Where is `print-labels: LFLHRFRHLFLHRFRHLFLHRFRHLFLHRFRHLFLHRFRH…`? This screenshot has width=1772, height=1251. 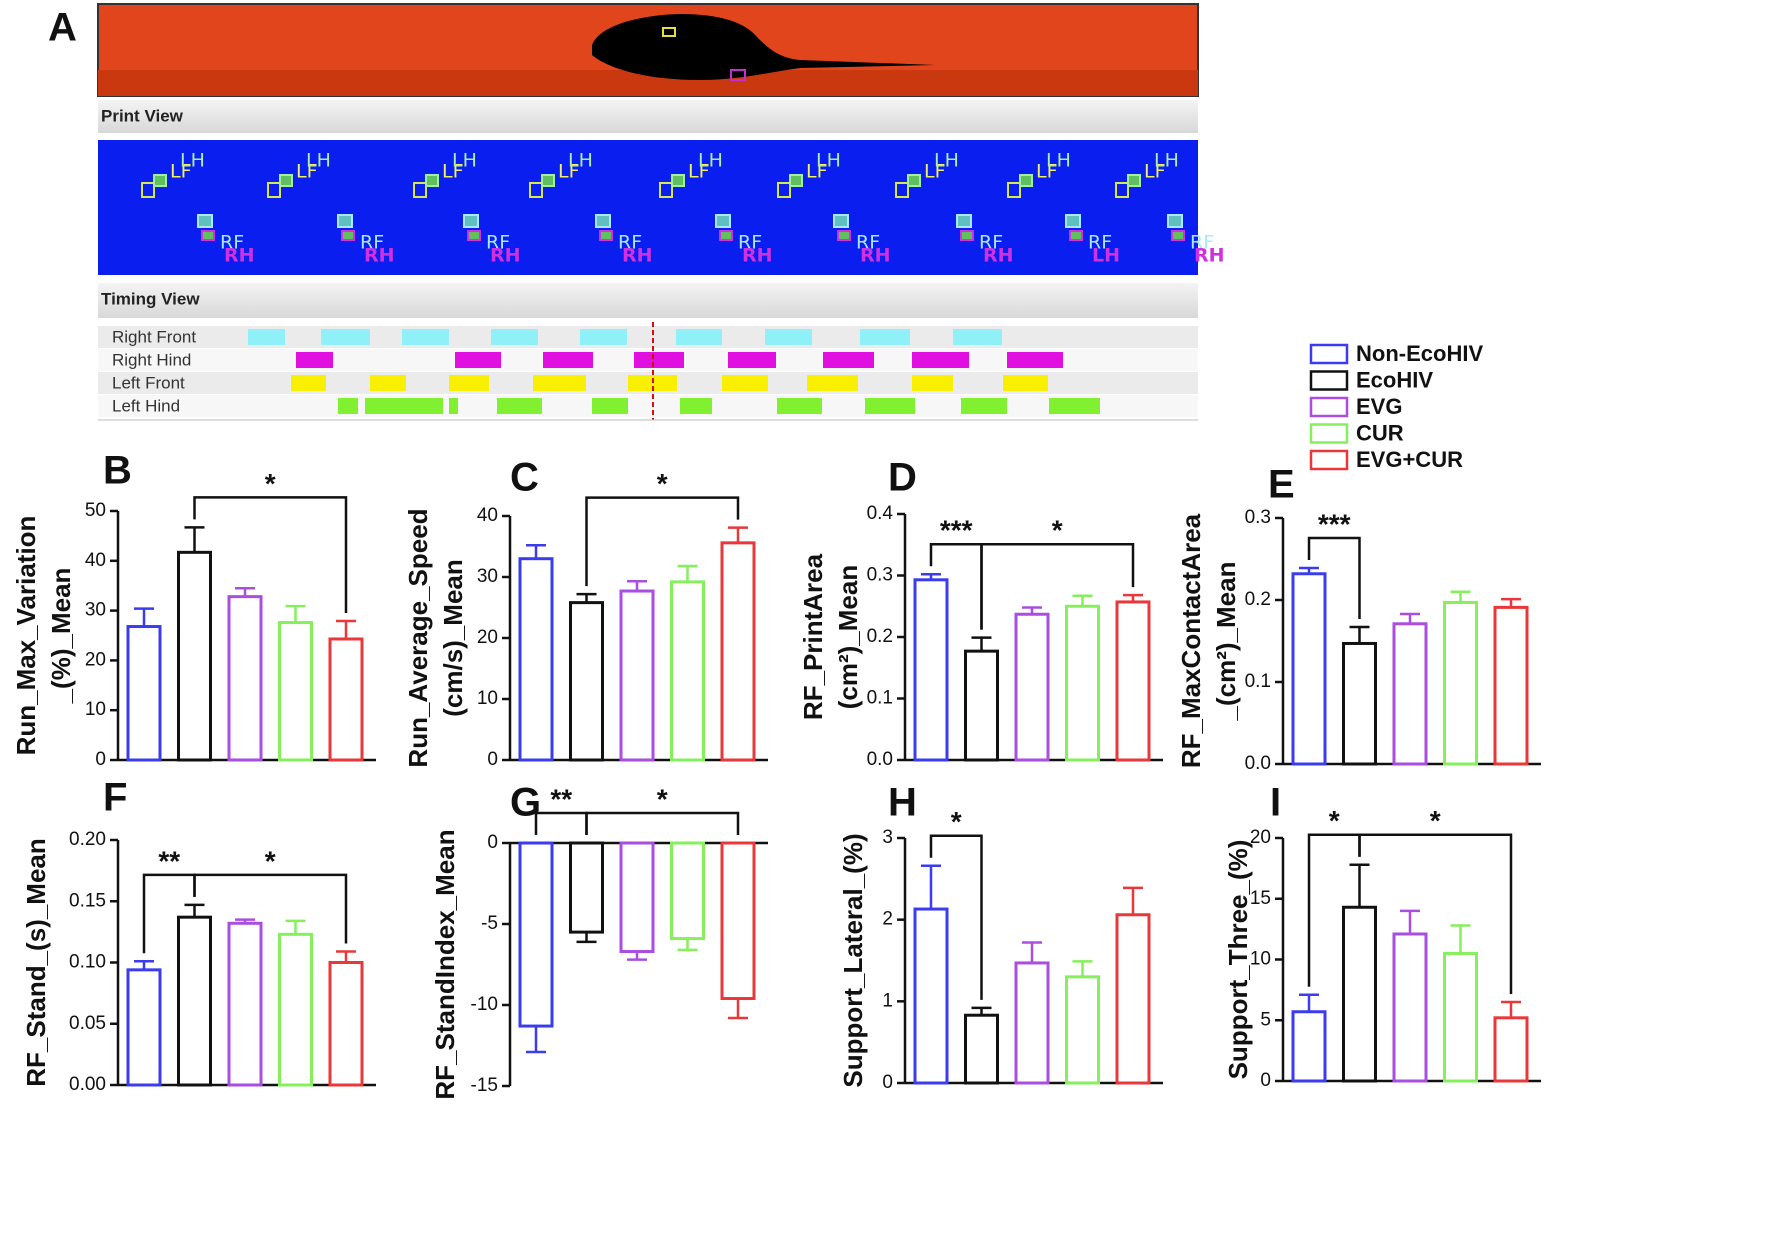 print-labels: LFLHRFRHLFLHRFRHLFLHRFRHLFLHRFRHLFLHRFRH… is located at coordinates (683, 208).